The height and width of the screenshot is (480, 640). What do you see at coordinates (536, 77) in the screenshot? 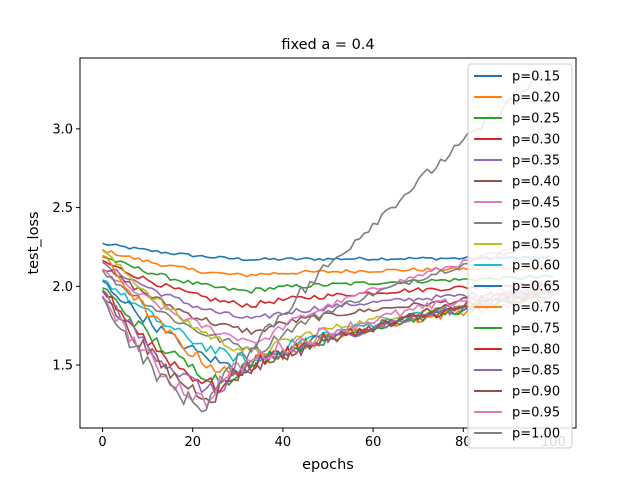
I see `legend-label: p=0.15` at bounding box center [536, 77].